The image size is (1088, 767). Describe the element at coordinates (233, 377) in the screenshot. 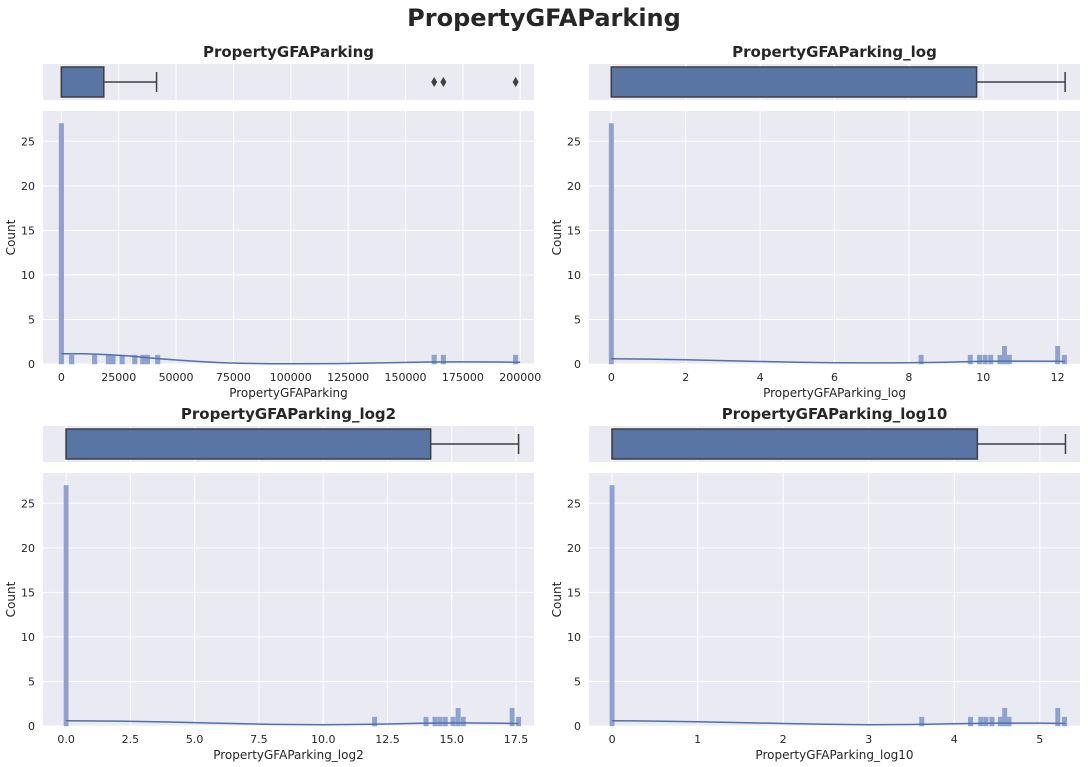

I see `x-tick-label: 75000` at that location.